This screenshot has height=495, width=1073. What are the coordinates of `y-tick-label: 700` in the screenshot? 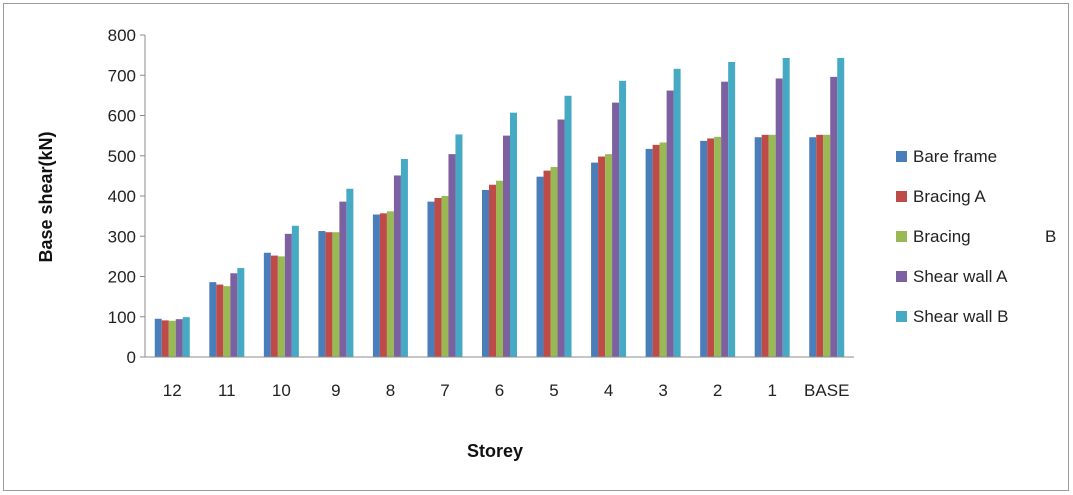 It's located at (122, 75).